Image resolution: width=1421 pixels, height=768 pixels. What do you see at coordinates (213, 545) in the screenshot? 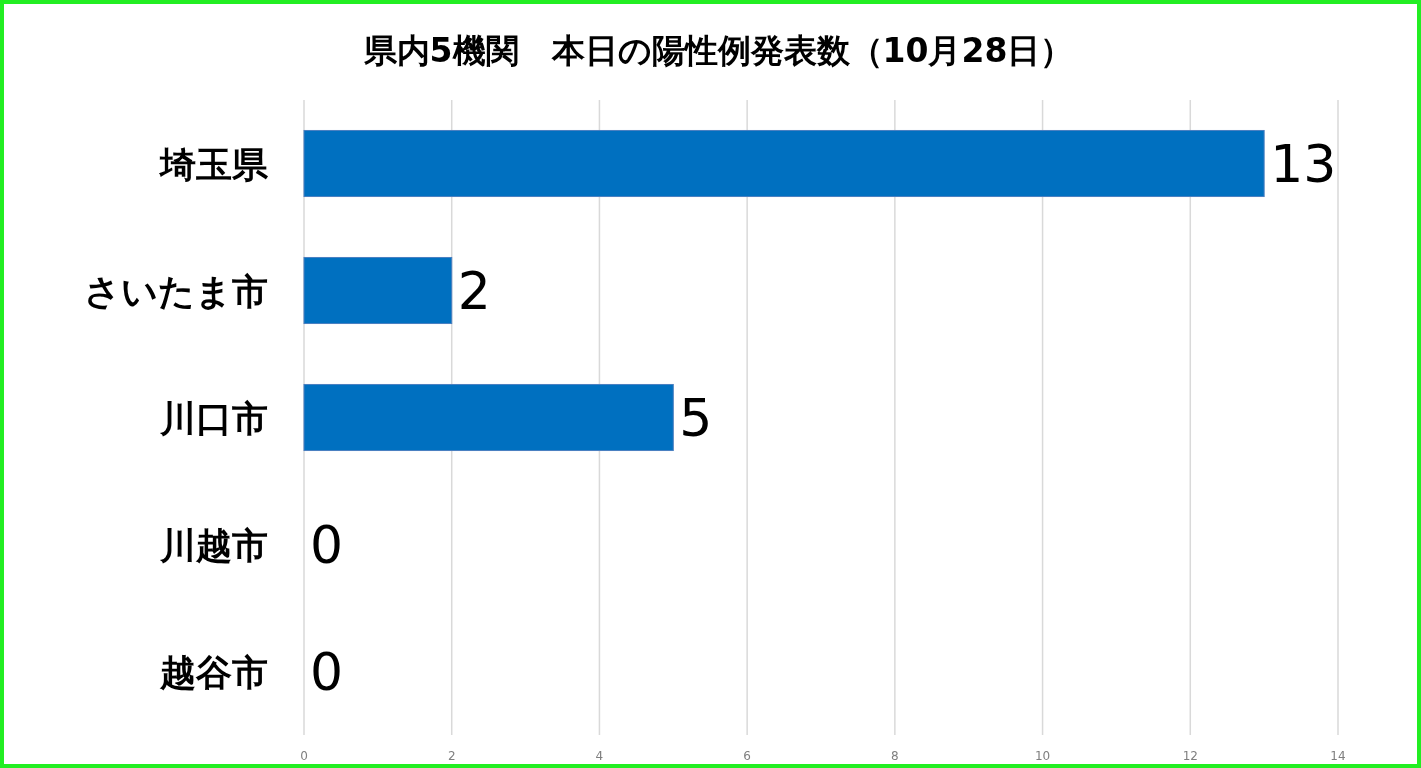
I see `y-tick-label: 川越市` at bounding box center [213, 545].